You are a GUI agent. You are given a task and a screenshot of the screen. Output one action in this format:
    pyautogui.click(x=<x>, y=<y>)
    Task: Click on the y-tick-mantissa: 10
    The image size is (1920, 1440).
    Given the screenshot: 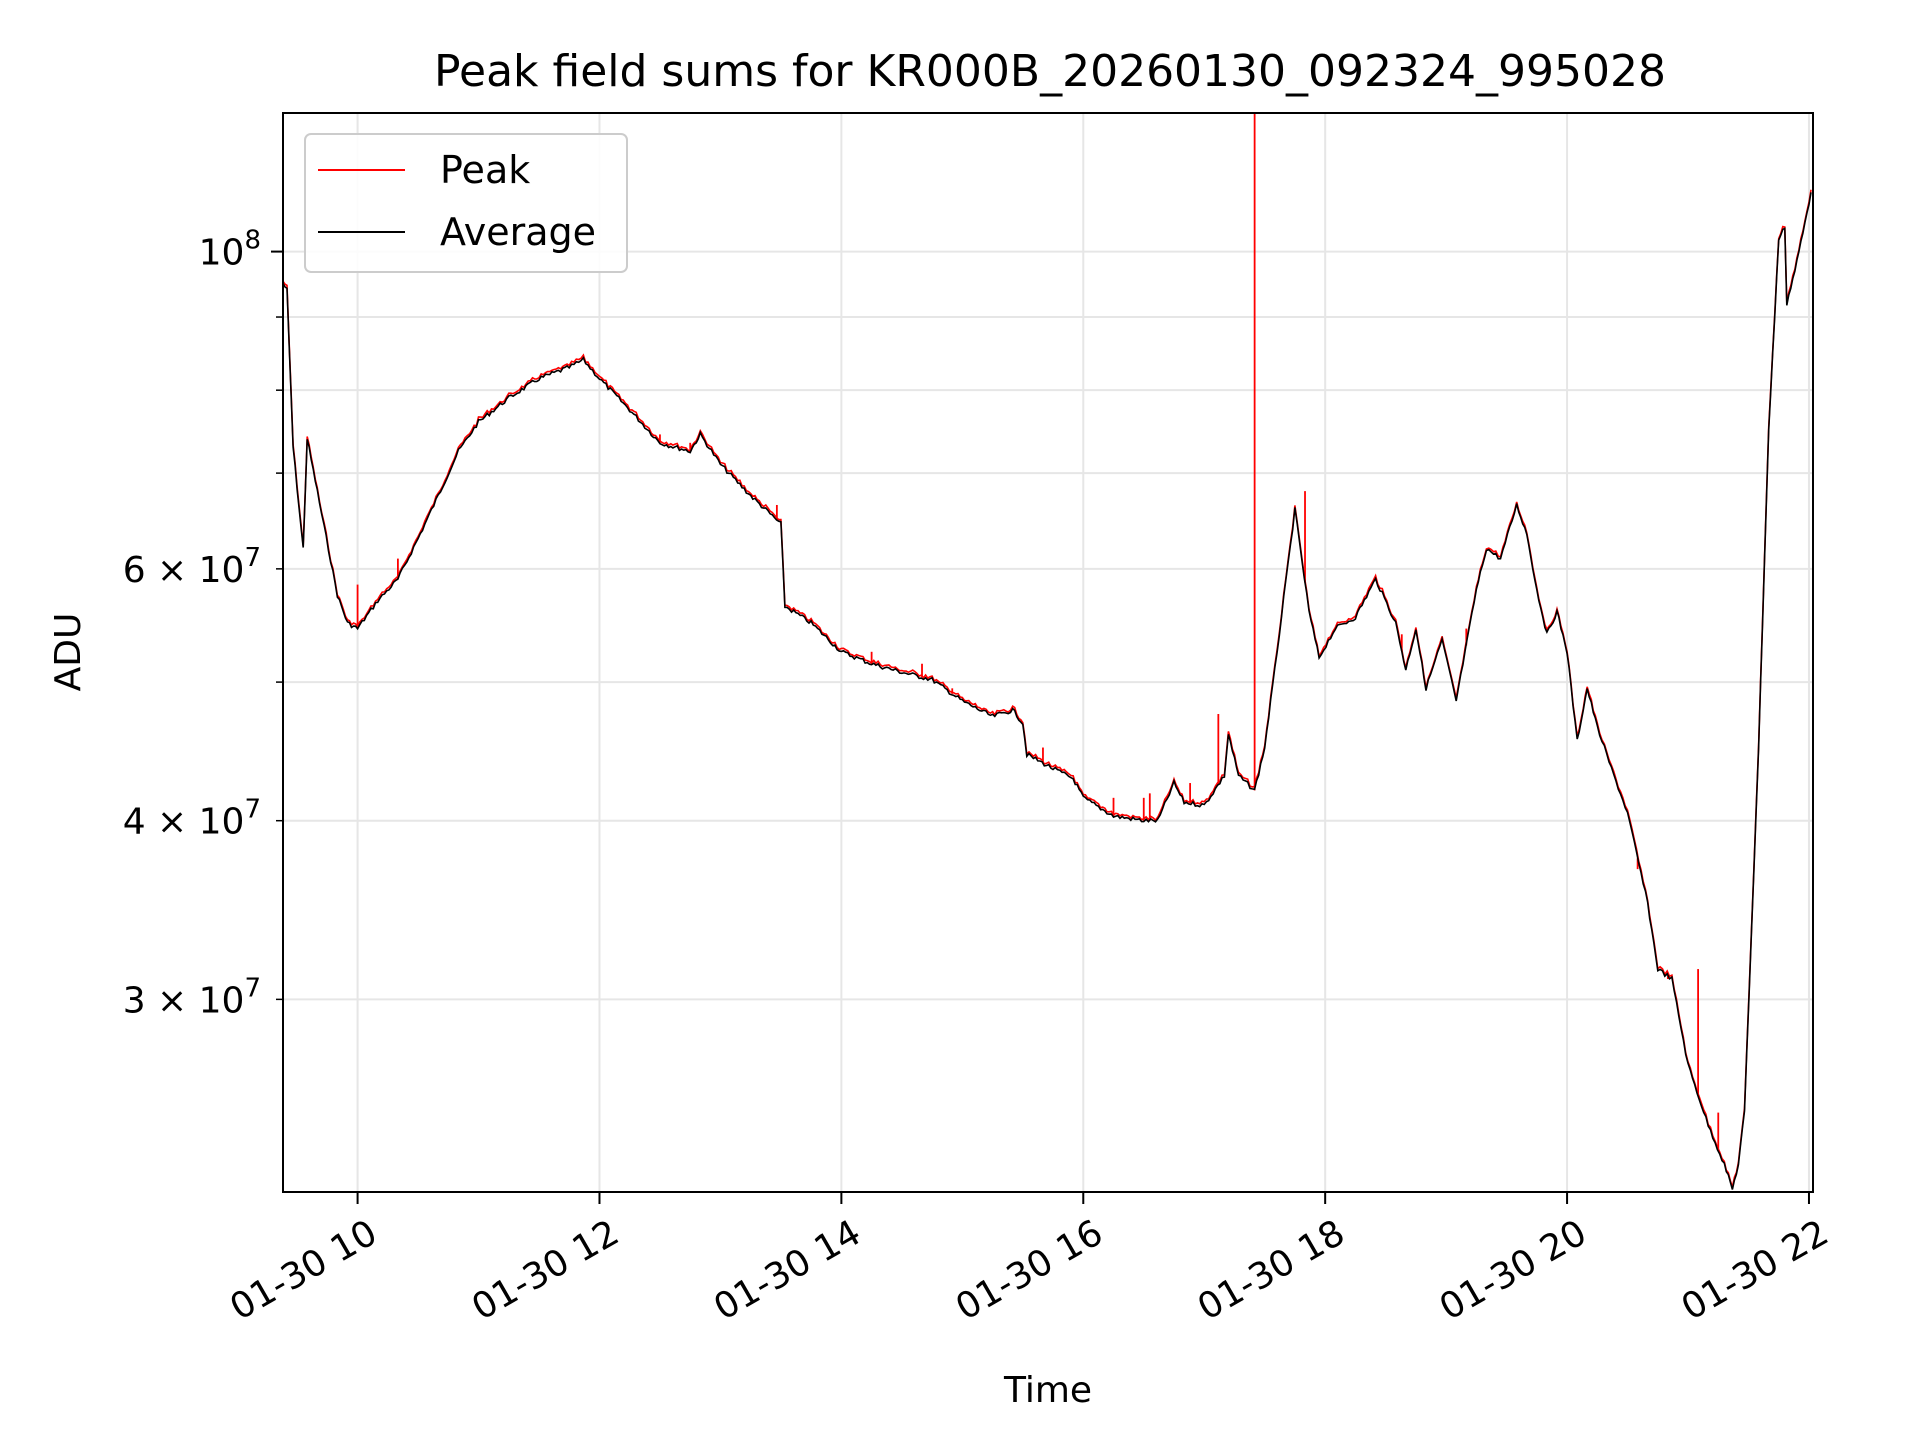 What is the action you would take?
    pyautogui.click(x=222, y=253)
    